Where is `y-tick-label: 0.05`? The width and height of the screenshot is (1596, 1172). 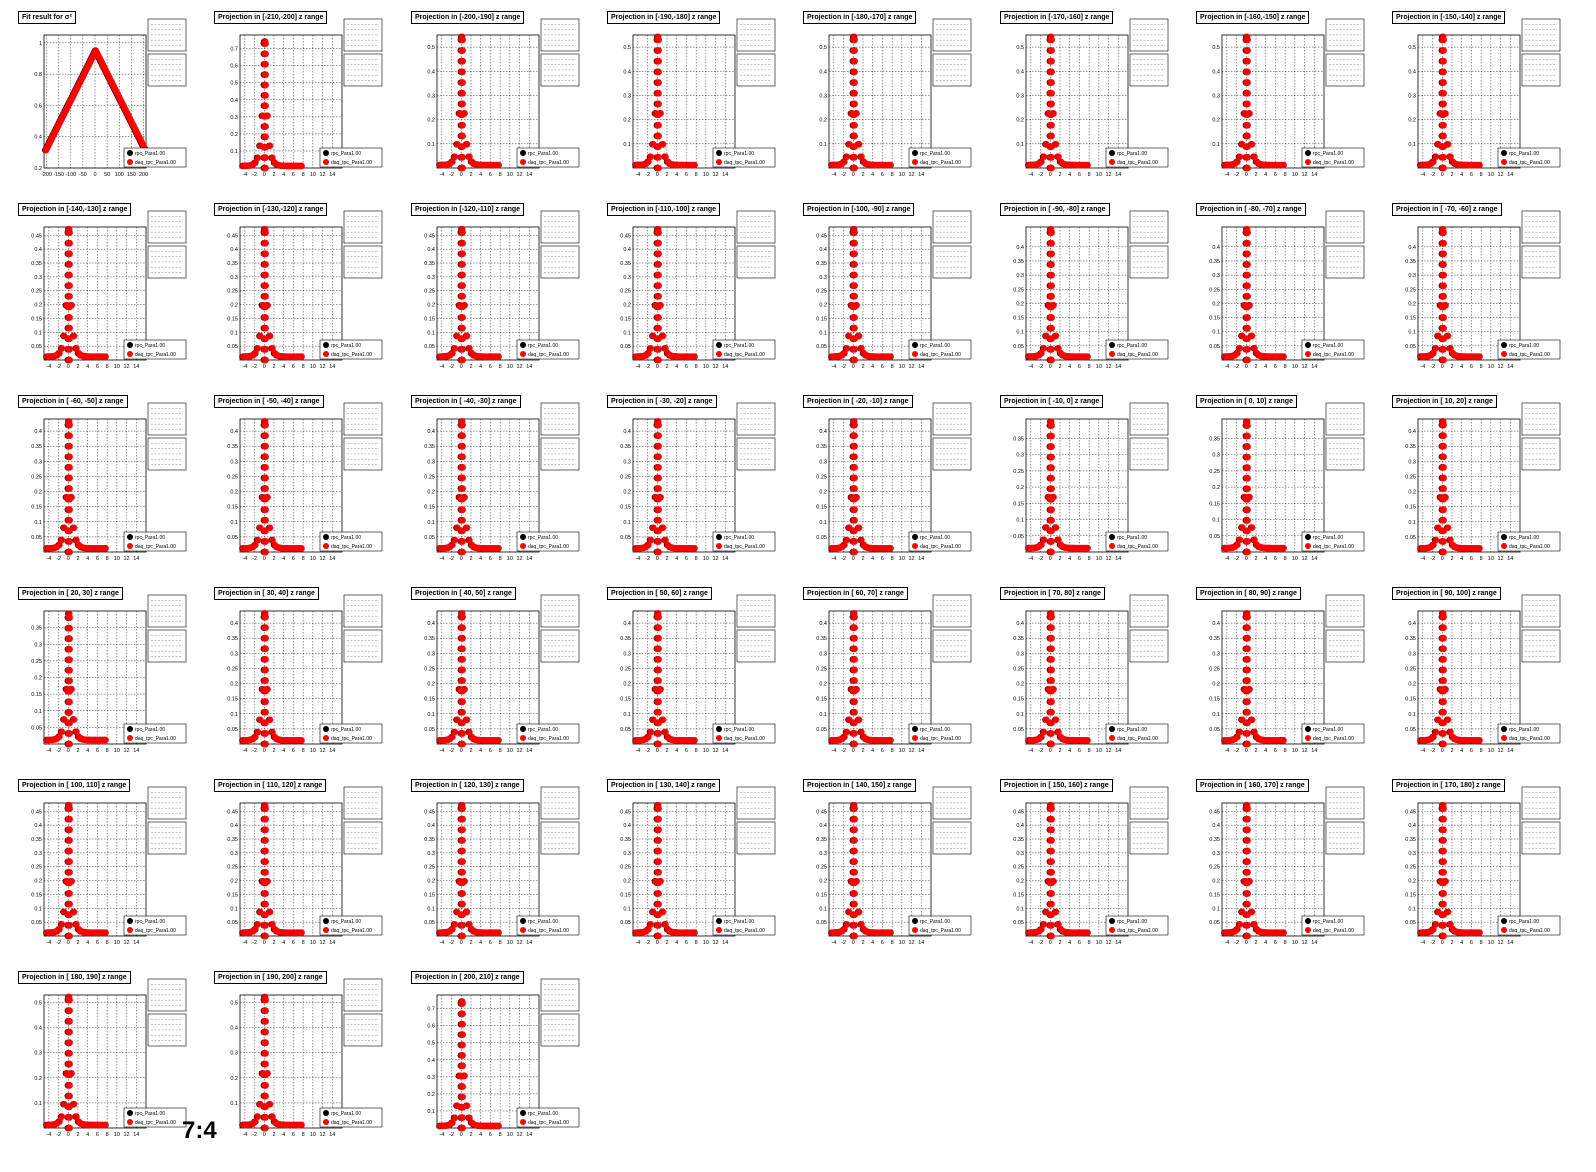
y-tick-label: 0.05 is located at coordinates (821, 730).